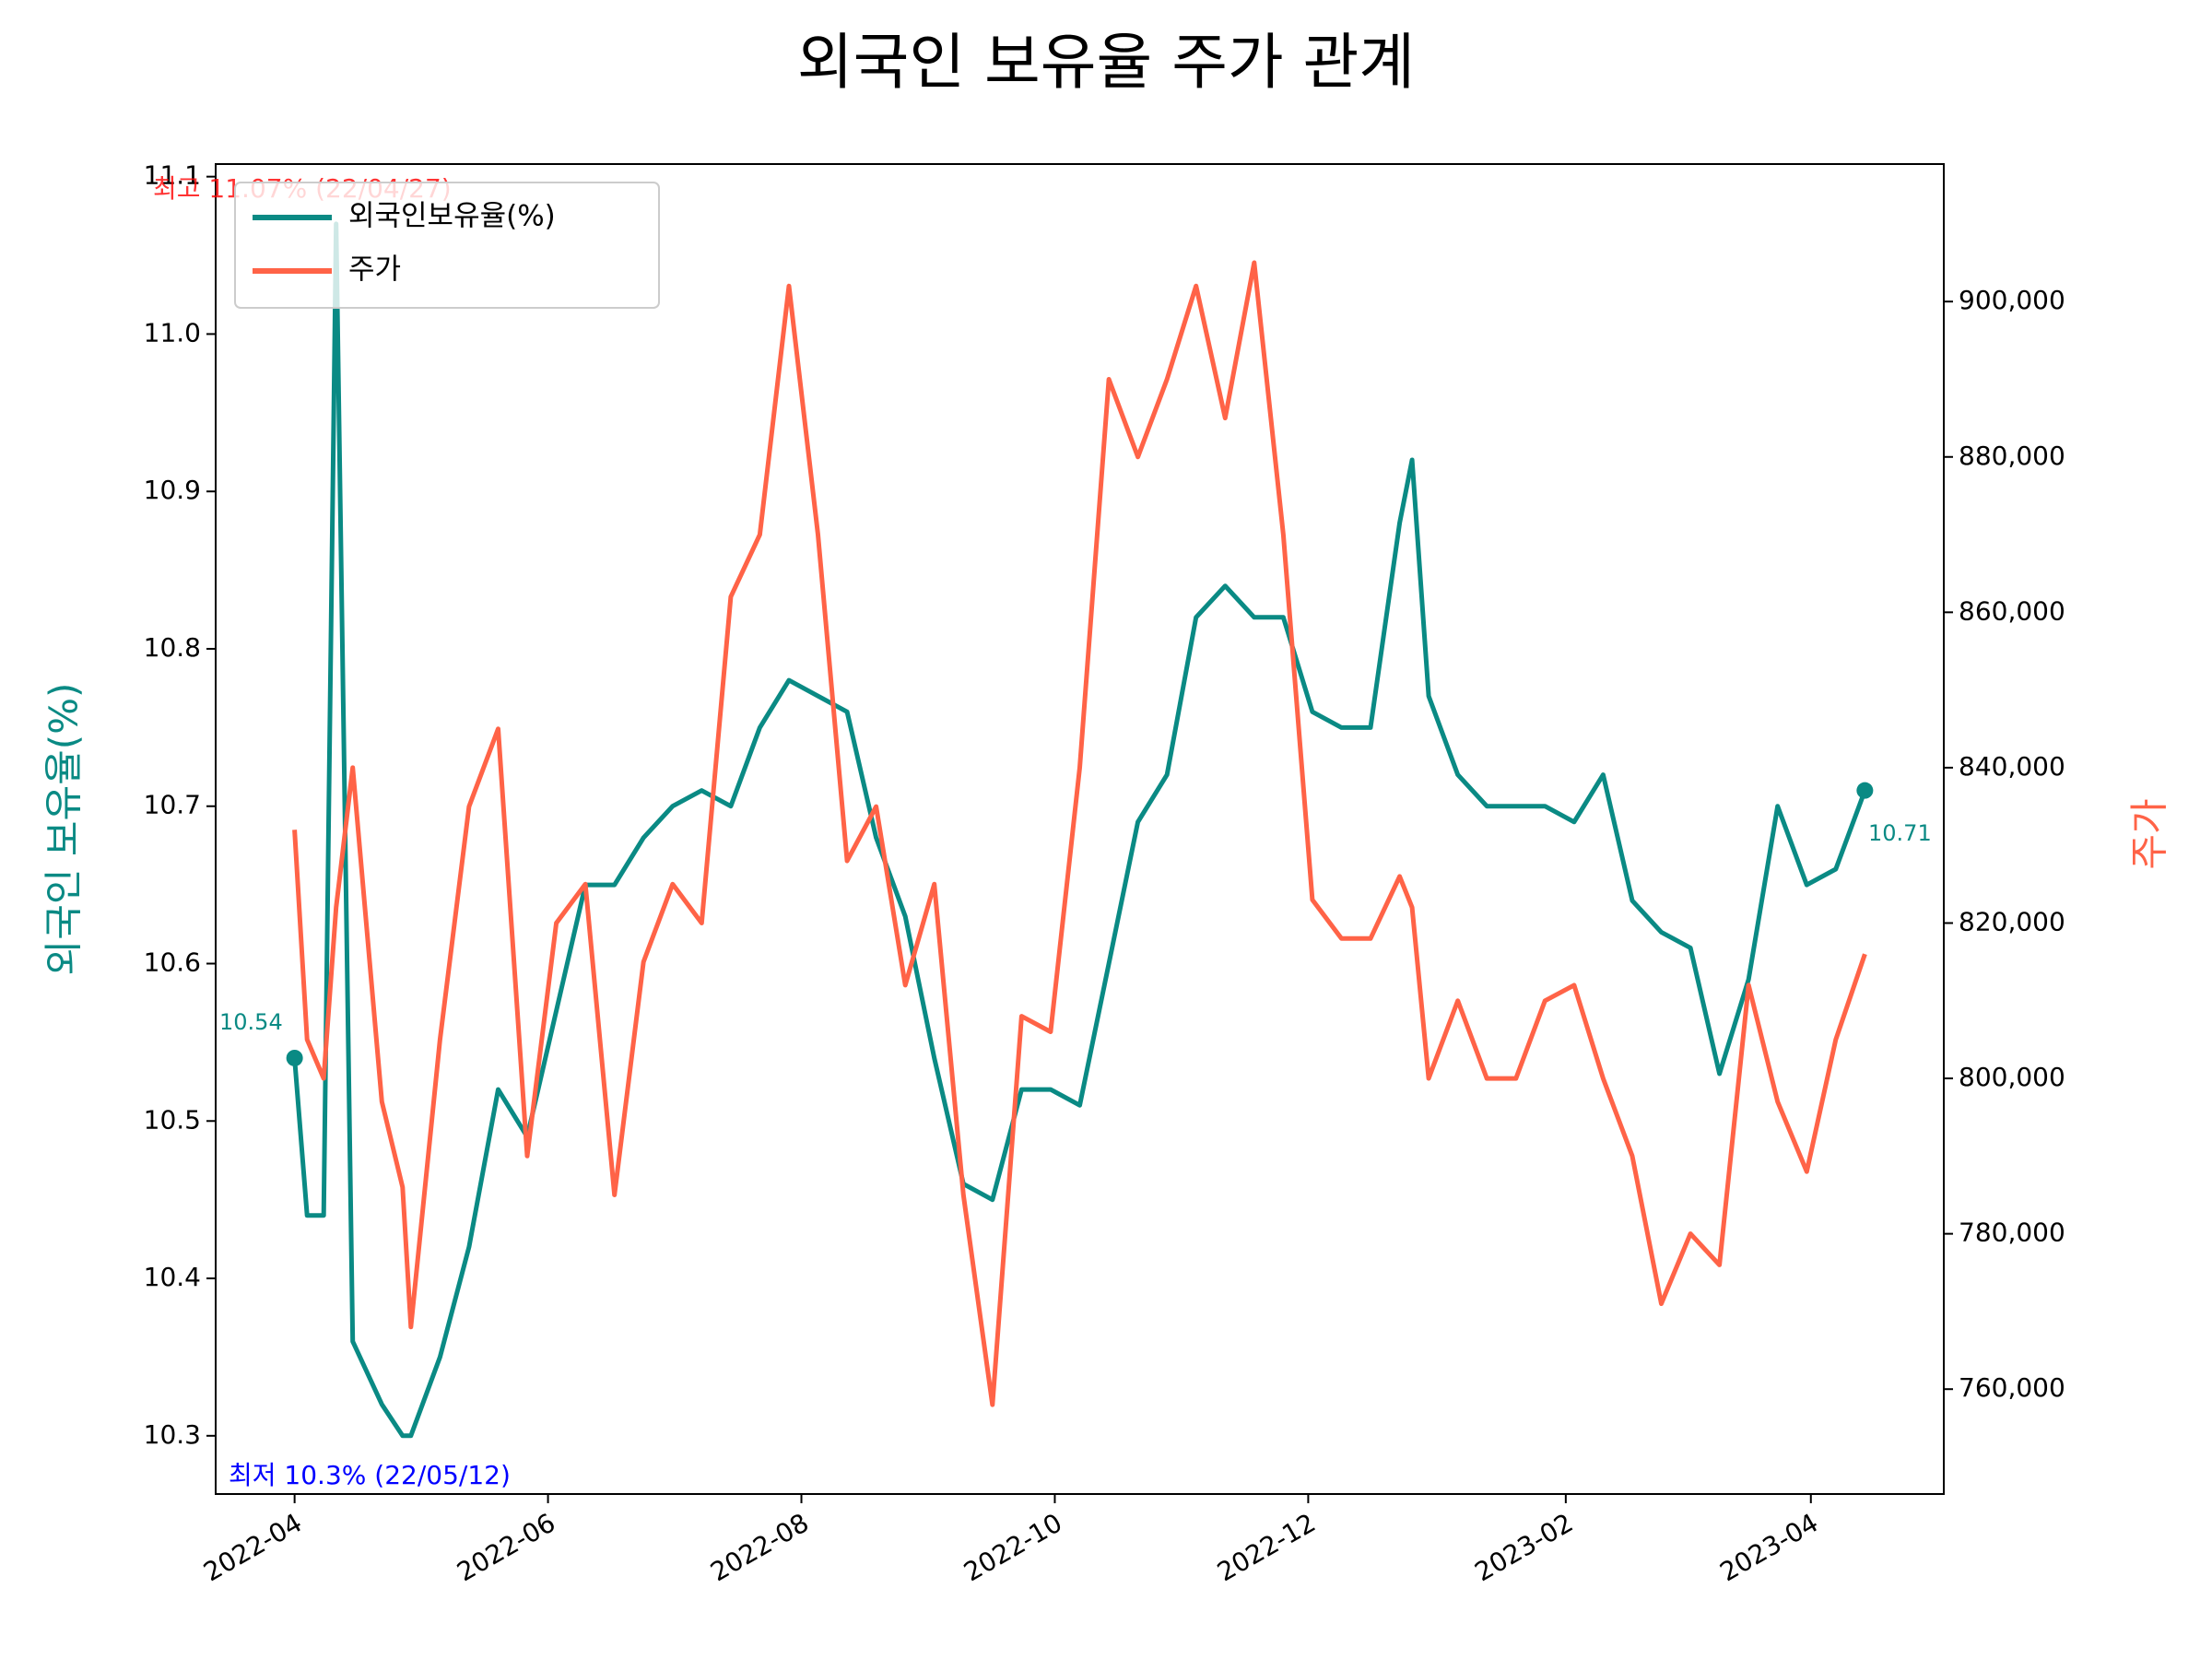 The image size is (2212, 1659). What do you see at coordinates (172, 805) in the screenshot?
I see `y-tick-label: 10.7` at bounding box center [172, 805].